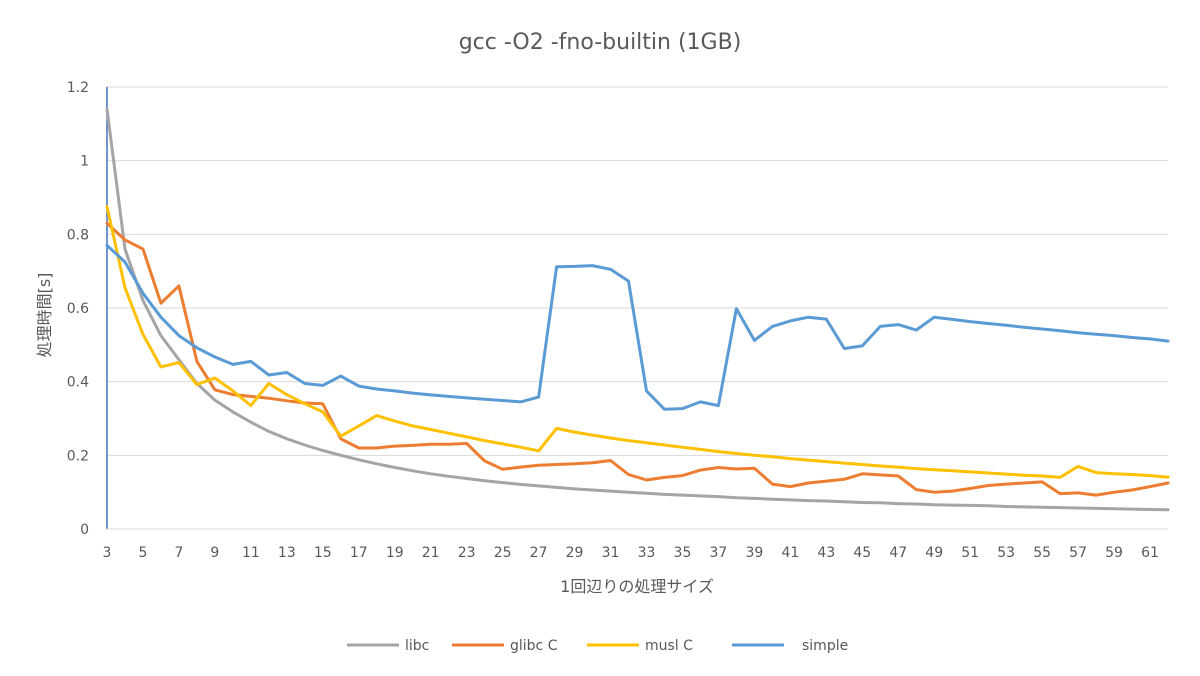  I want to click on x-tick-label: 51, so click(970, 553).